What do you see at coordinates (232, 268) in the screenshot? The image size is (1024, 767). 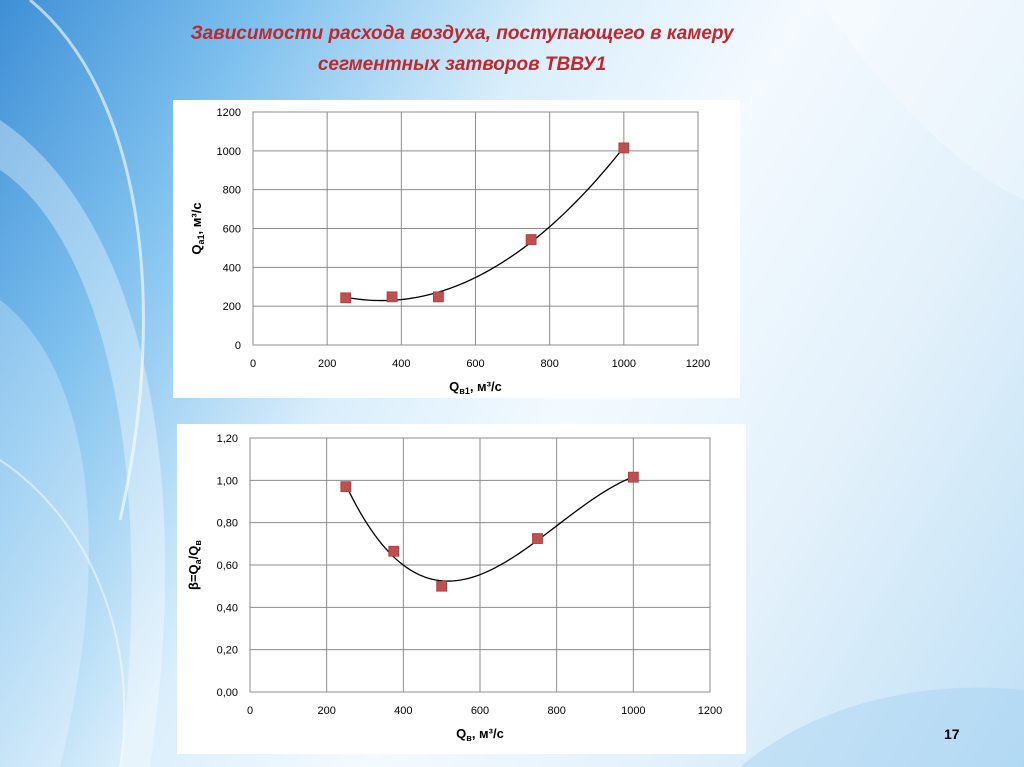 I see `y-tick-label: 400` at bounding box center [232, 268].